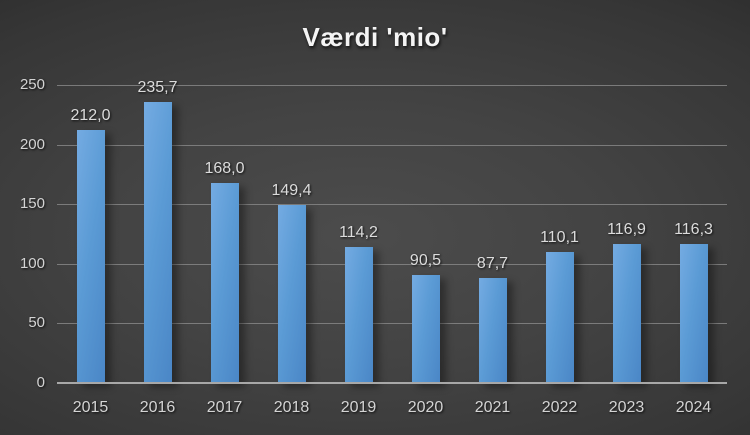 The height and width of the screenshot is (435, 750). Describe the element at coordinates (693, 230) in the screenshot. I see `value-label-2024: 116,3` at that location.